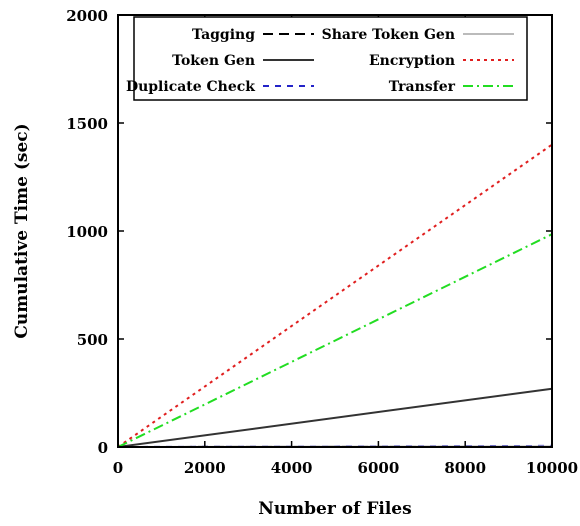 This screenshot has width=580, height=526. Describe the element at coordinates (103, 448) in the screenshot. I see `y-tick-label: 0` at that location.